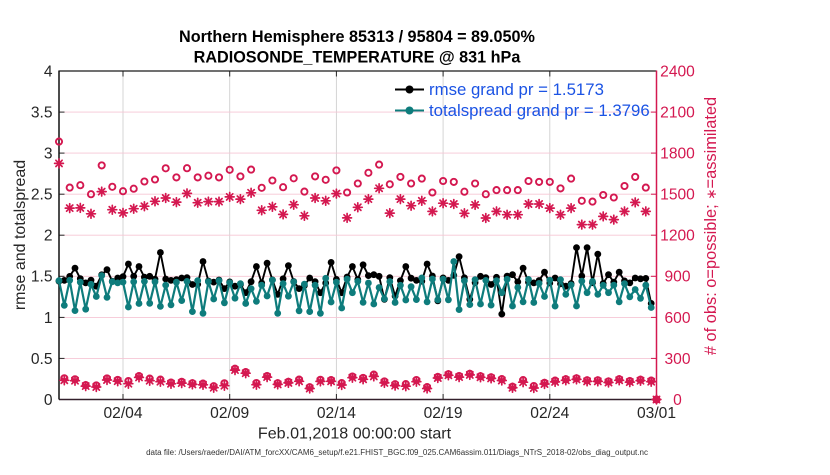 This screenshot has height=475, width=830. I want to click on svg-text: 2.5, so click(42, 195).